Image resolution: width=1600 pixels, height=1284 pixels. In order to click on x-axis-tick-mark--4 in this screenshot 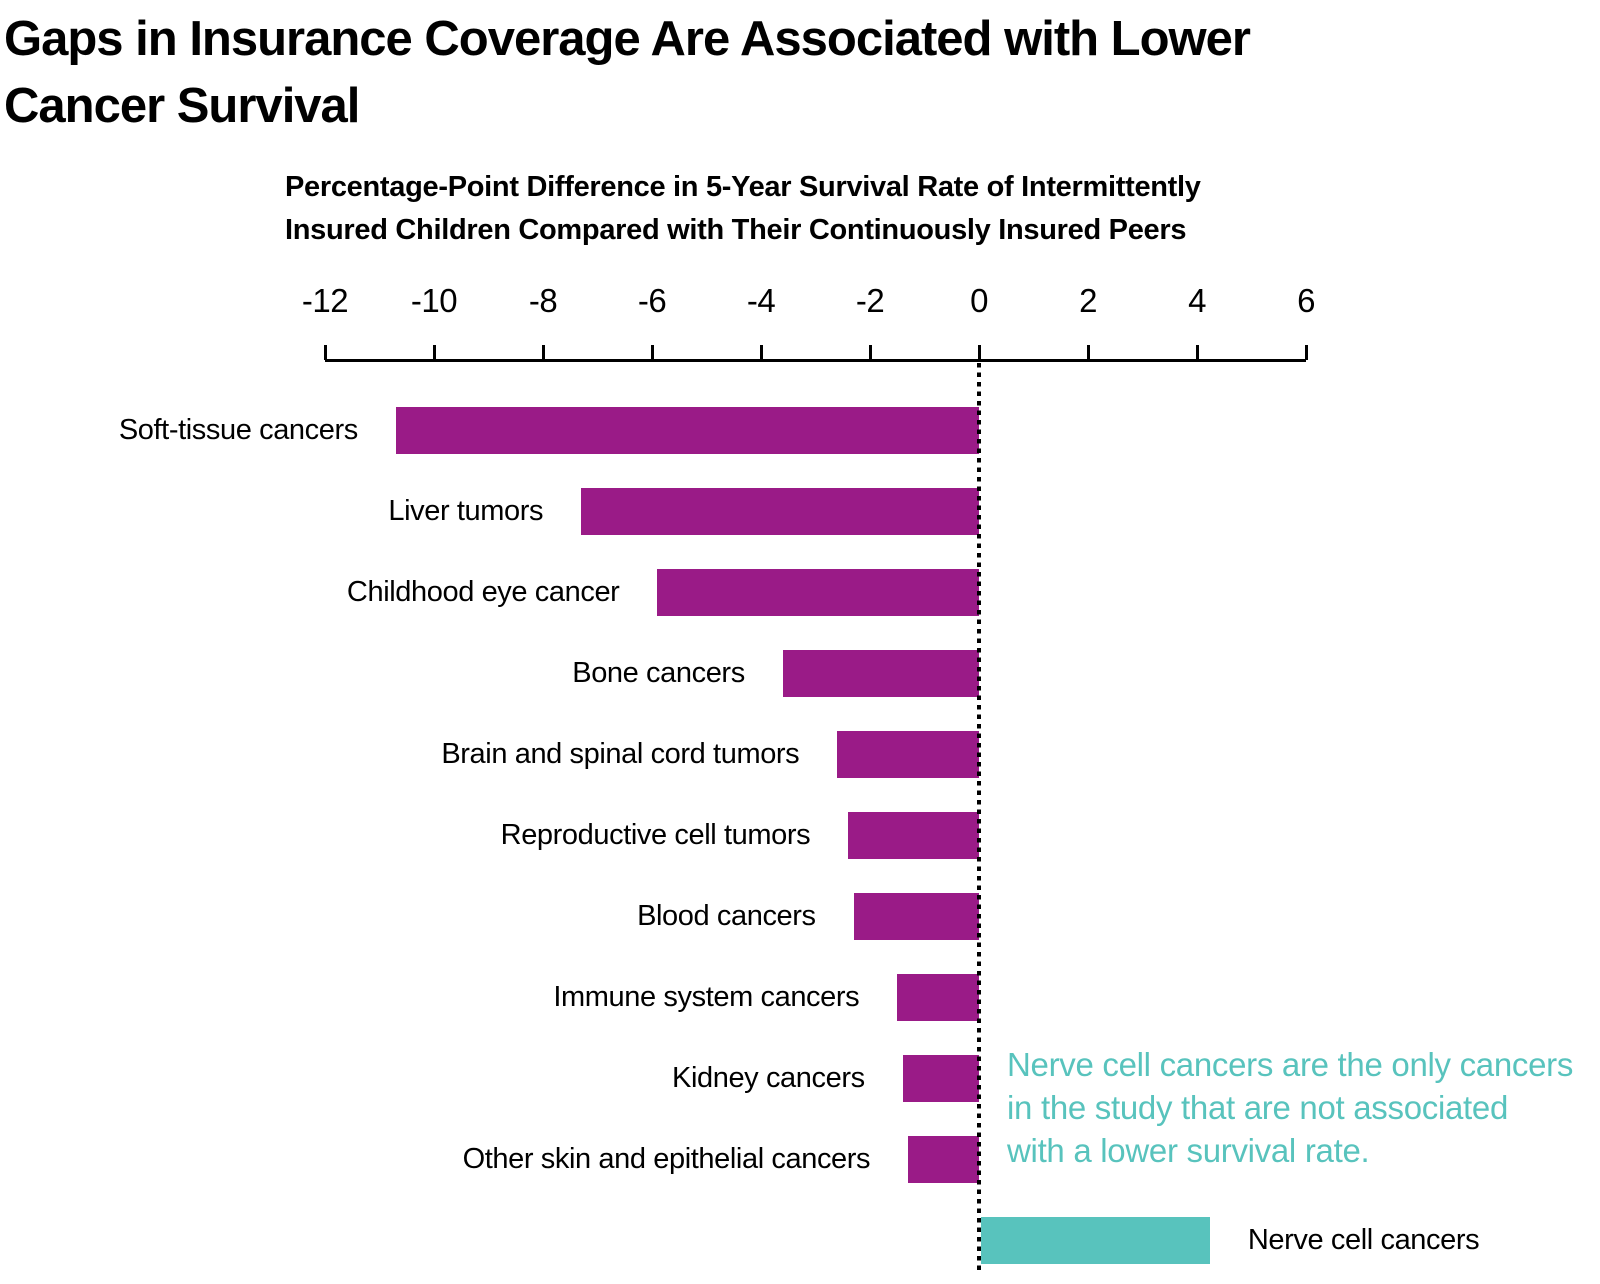, I will do `click(761, 352)`.